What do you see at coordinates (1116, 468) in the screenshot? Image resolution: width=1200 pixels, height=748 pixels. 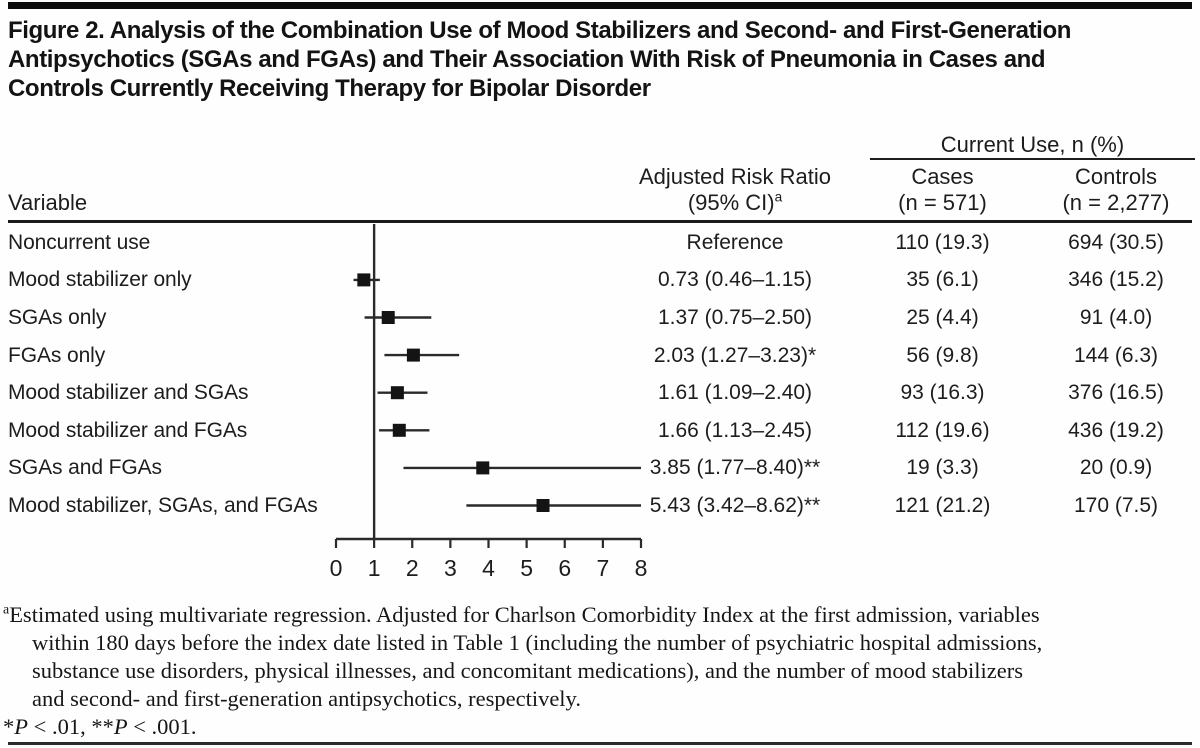 I see `row-controls-n-pct: 20 (0.9)` at bounding box center [1116, 468].